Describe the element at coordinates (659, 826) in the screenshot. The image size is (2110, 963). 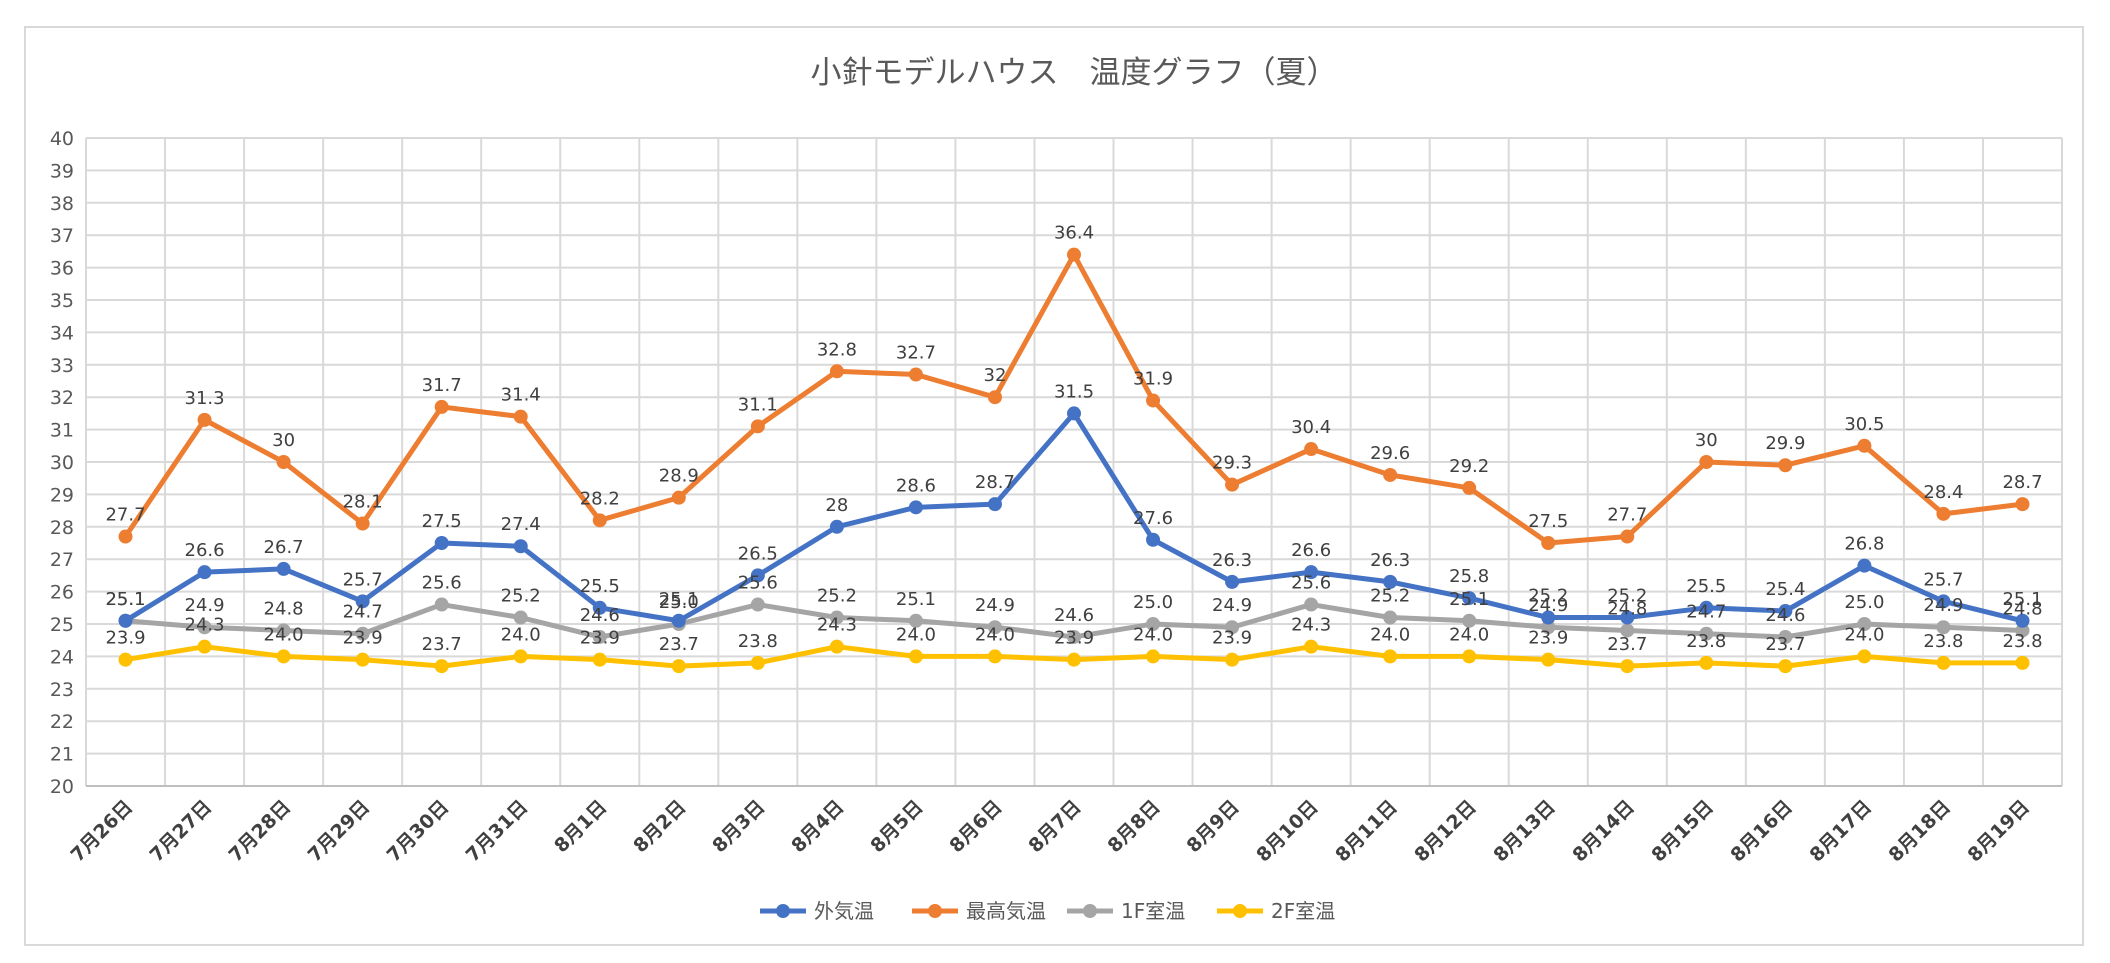
I see `x-tick-label: 8月2日` at that location.